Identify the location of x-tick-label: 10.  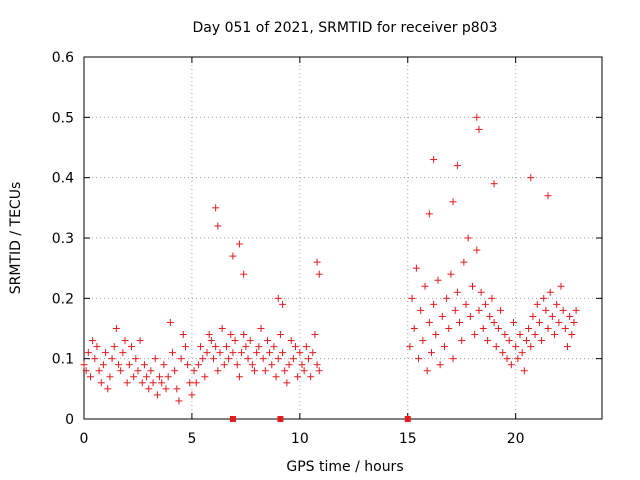
(300, 439).